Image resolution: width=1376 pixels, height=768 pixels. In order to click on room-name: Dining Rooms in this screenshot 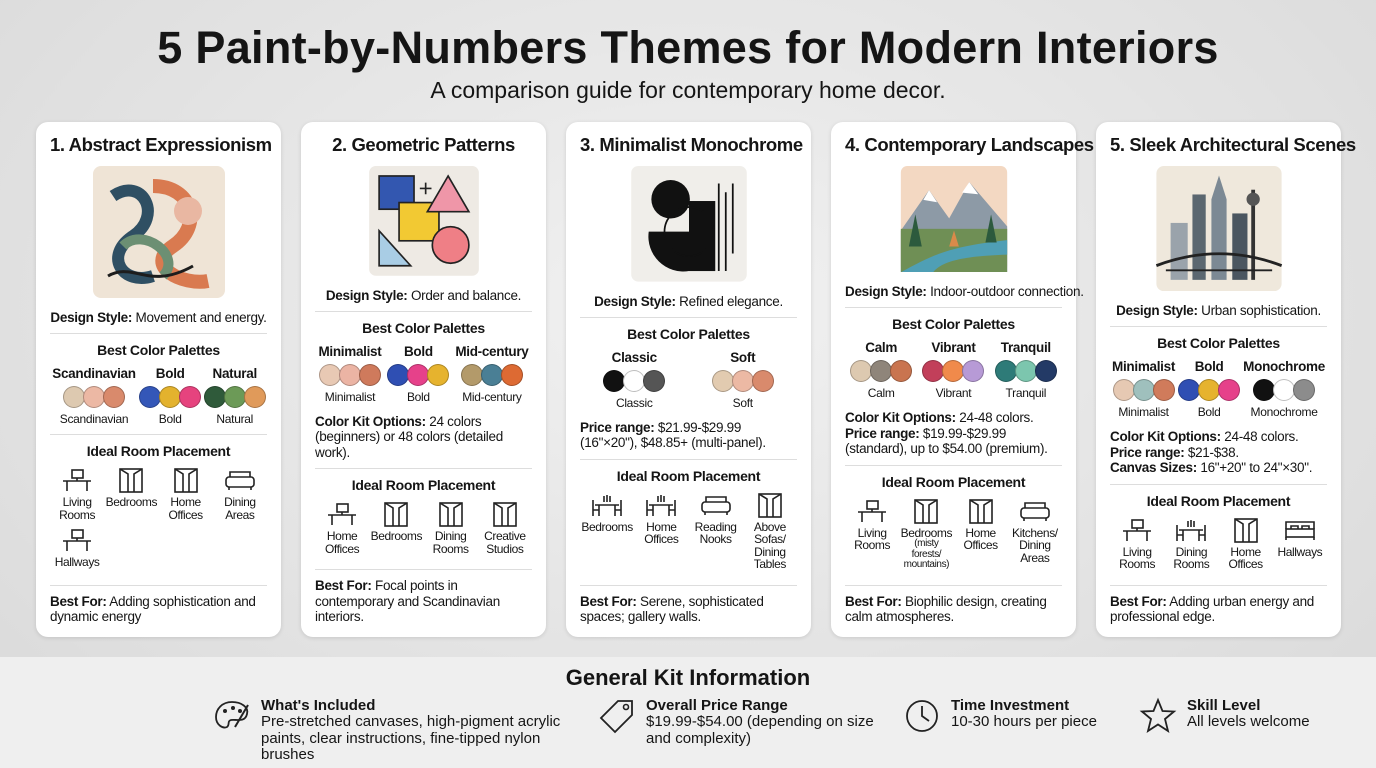, I will do `click(450, 542)`.